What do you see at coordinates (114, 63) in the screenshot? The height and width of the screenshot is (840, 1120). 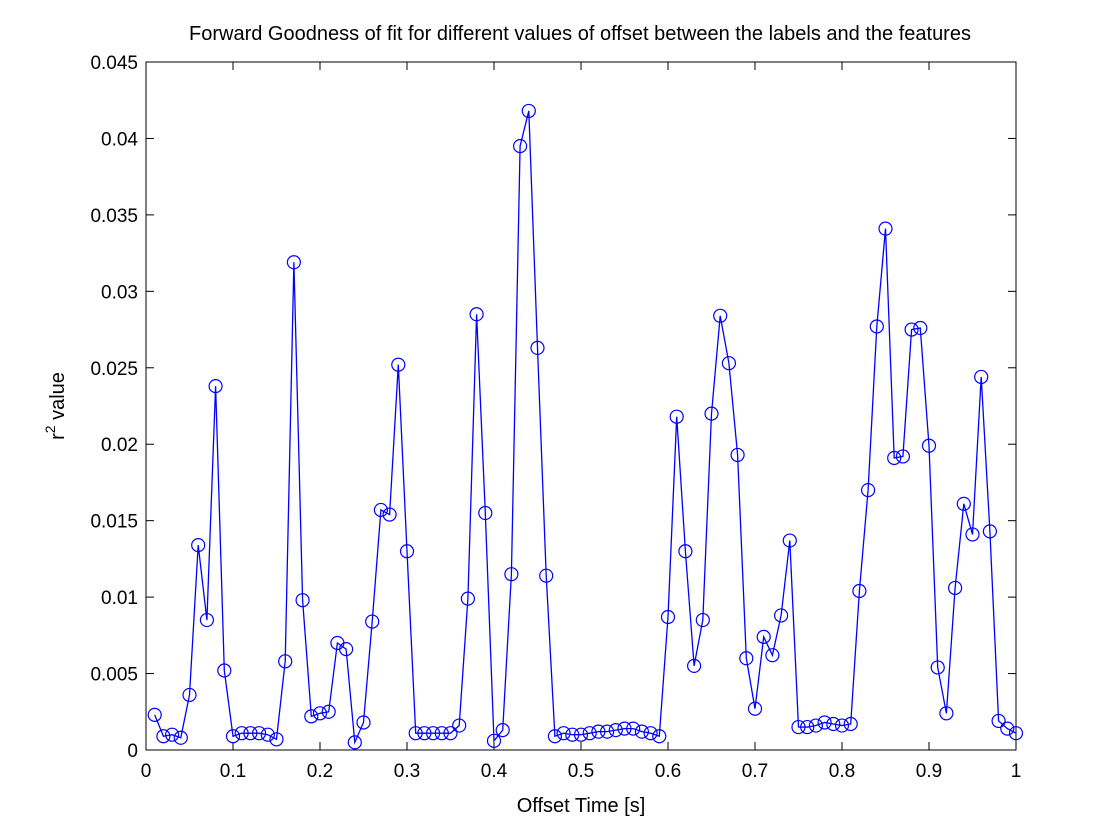 I see `y-tick-label: 0.045` at bounding box center [114, 63].